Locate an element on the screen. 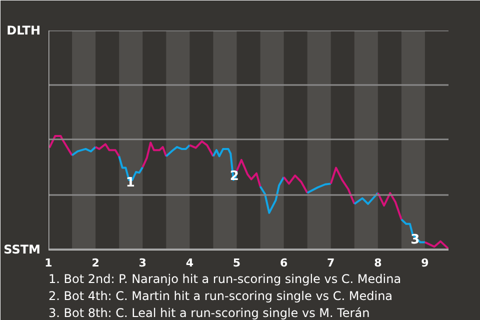 The image size is (480, 320). x-tick-label: 5 is located at coordinates (236, 263).